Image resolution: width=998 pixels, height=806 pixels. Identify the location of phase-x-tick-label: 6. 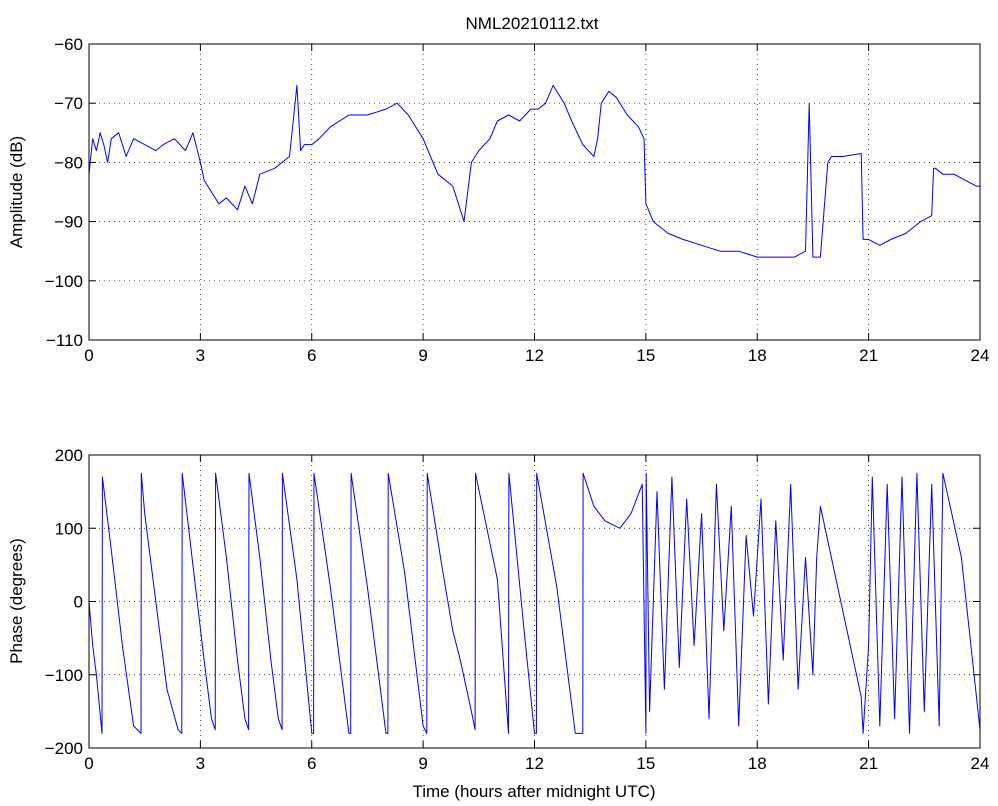
(311, 763).